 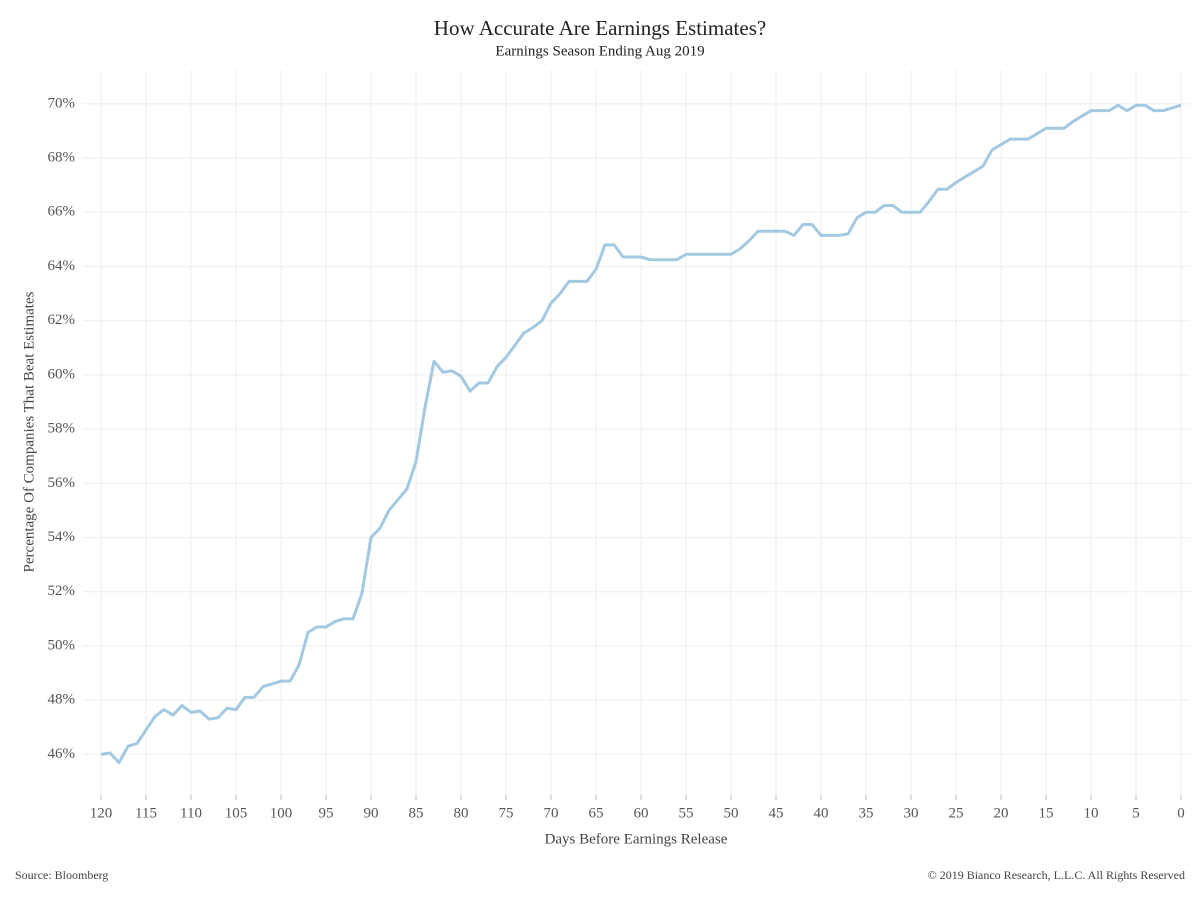 What do you see at coordinates (62, 591) in the screenshot?
I see `y-tick-label: 52%` at bounding box center [62, 591].